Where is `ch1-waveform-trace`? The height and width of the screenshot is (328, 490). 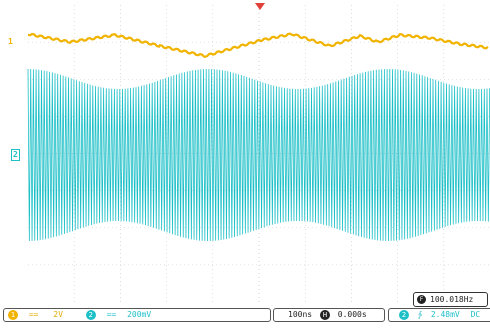
ch1-waveform-trace is located at coordinates (258, 45).